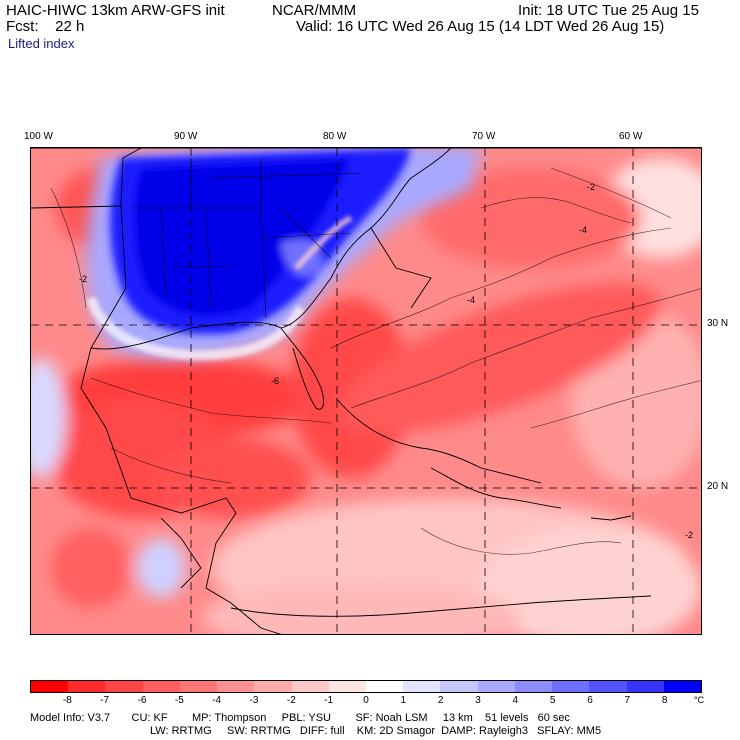  What do you see at coordinates (105, 700) in the screenshot?
I see `legend-label: -7` at bounding box center [105, 700].